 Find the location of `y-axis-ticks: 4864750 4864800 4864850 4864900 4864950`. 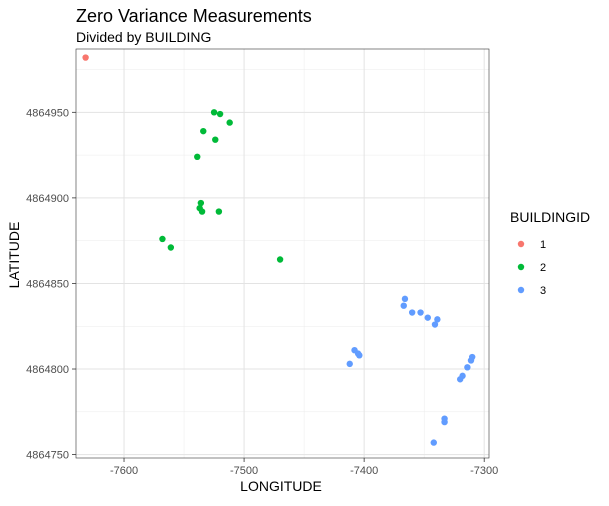

y-axis-ticks: 4864750 4864800 4864850 4864900 4864950 is located at coordinates (51, 284).